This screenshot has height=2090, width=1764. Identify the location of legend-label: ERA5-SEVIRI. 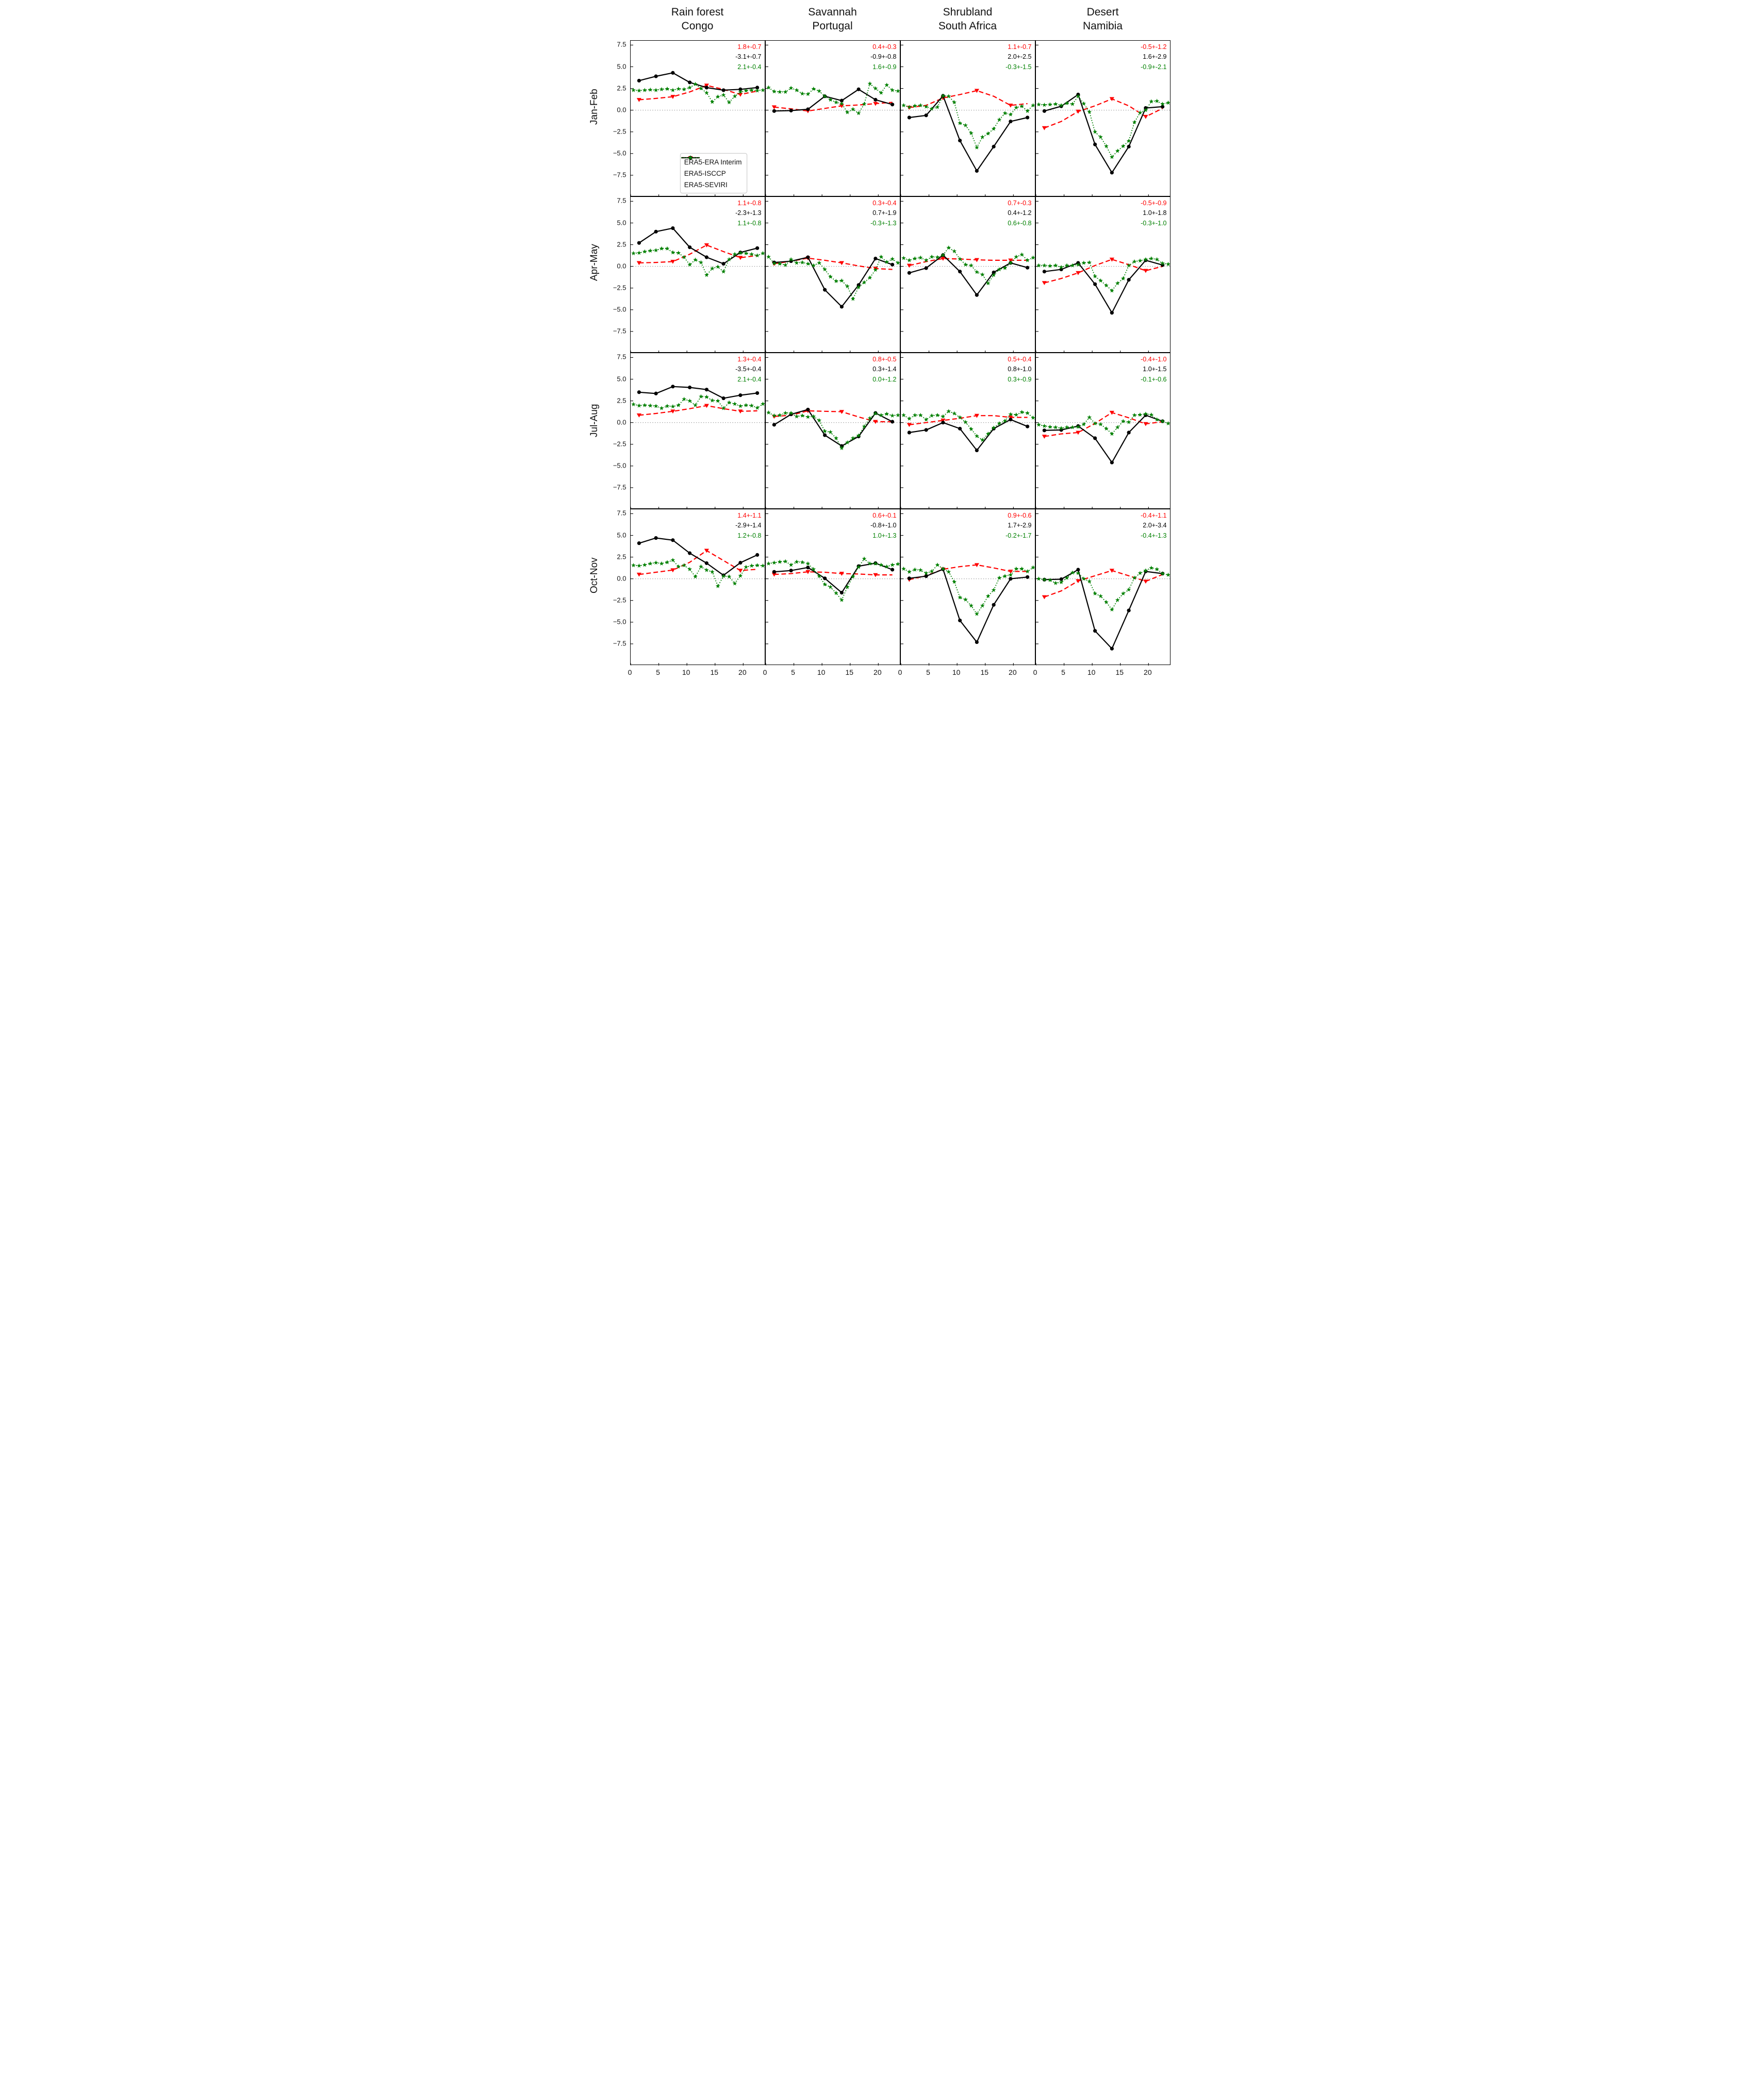
(706, 185).